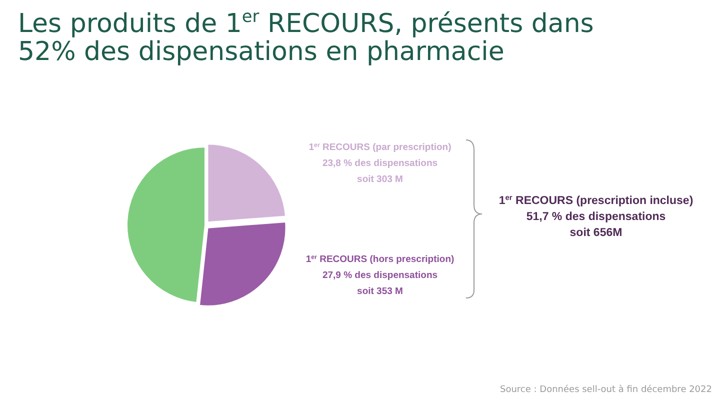 The width and height of the screenshot is (720, 404). Describe the element at coordinates (380, 275) in the screenshot. I see `text: 1$^{er}$ RECOURS (hors prescription) 27,9 % des dispensations soit 353 M` at that location.